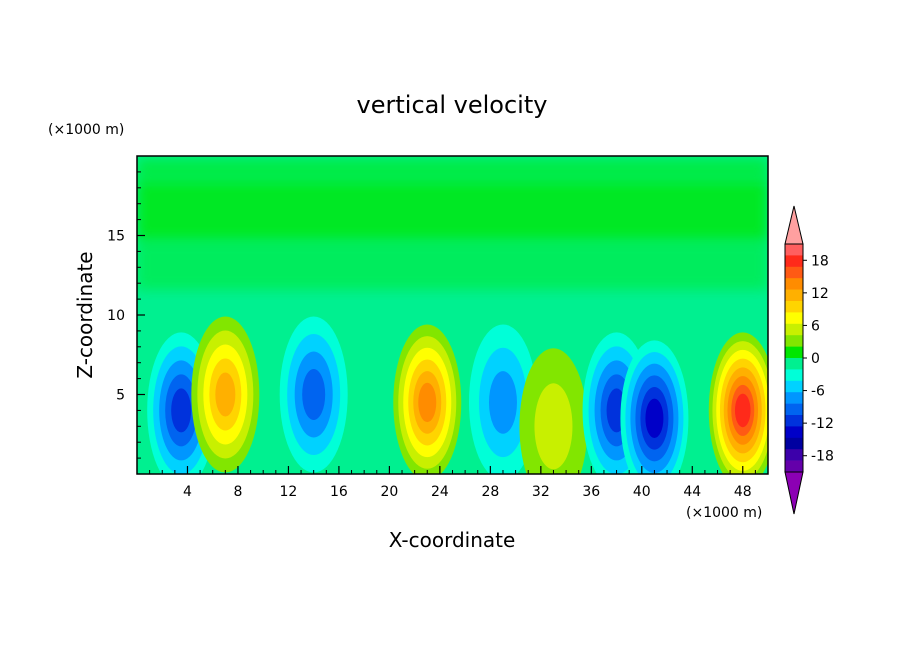 This screenshot has width=904, height=654. Describe the element at coordinates (743, 492) in the screenshot. I see `x-tick-label-48: 48` at that location.